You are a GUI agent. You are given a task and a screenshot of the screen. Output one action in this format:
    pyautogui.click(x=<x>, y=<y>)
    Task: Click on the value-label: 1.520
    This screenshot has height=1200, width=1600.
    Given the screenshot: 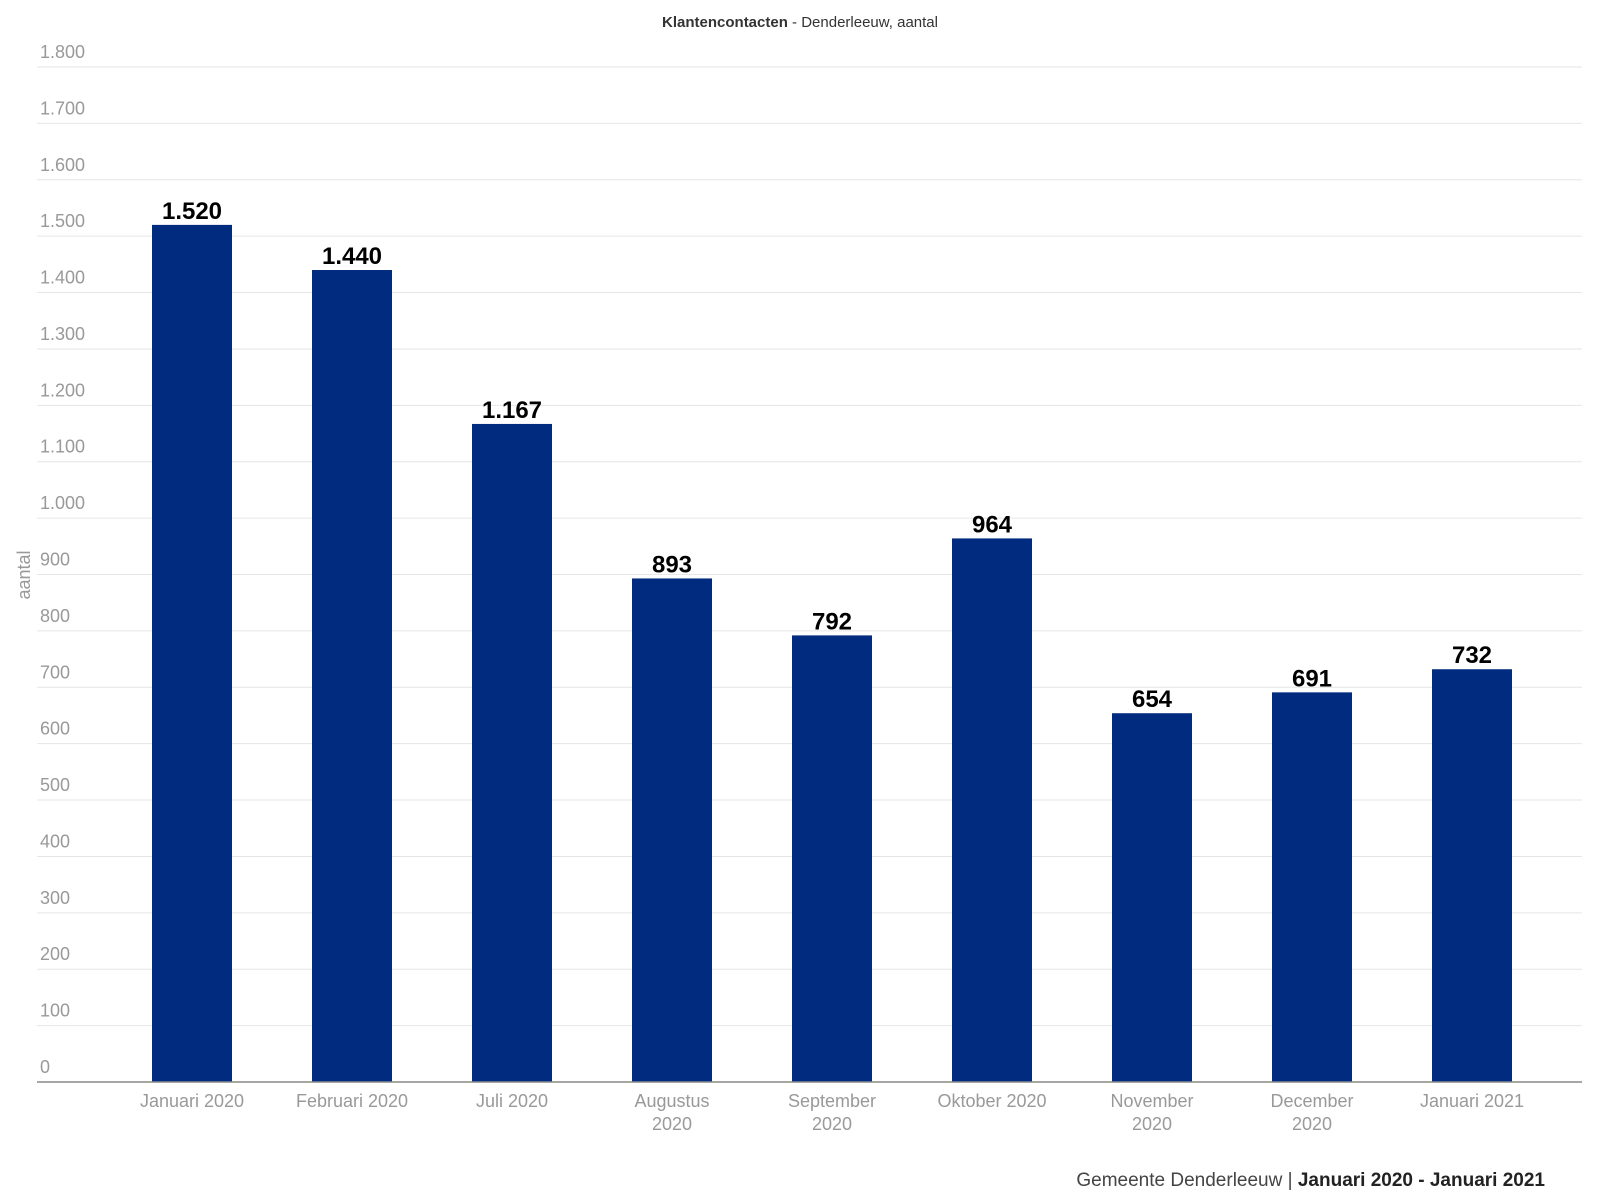 What is the action you would take?
    pyautogui.click(x=192, y=211)
    